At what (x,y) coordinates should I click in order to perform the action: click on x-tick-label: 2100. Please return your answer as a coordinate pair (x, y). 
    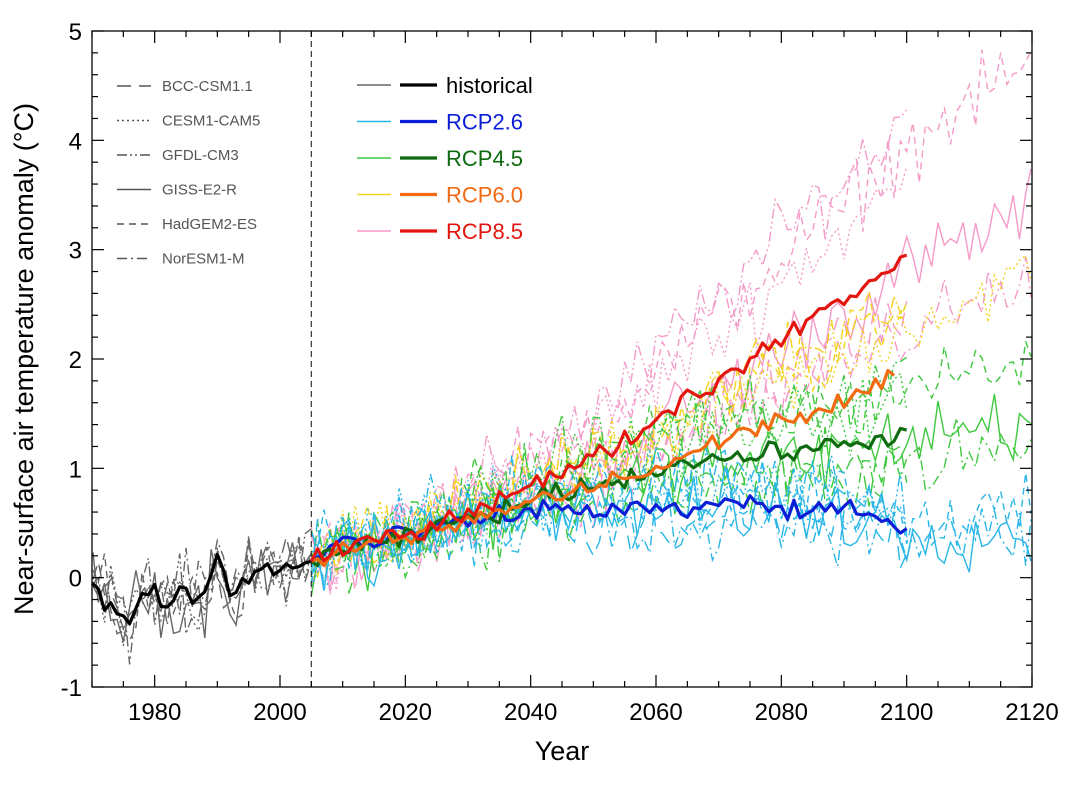
    Looking at the image, I should click on (906, 712).